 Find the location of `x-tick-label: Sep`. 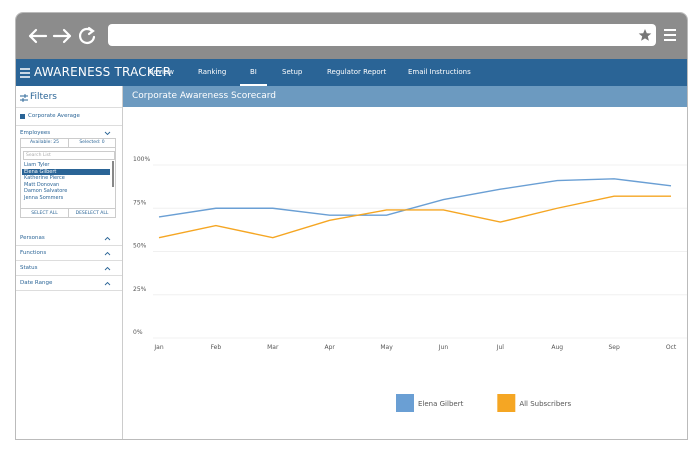

x-tick-label: Sep is located at coordinates (614, 347).